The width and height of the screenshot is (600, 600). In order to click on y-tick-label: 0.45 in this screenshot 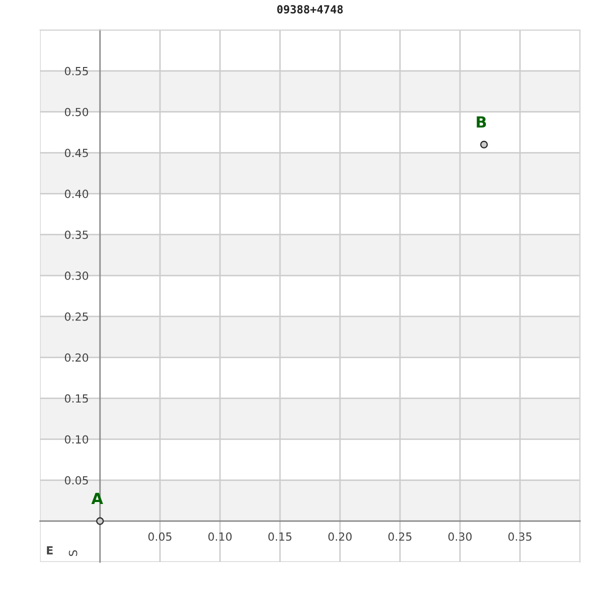, I will do `click(76, 153)`.